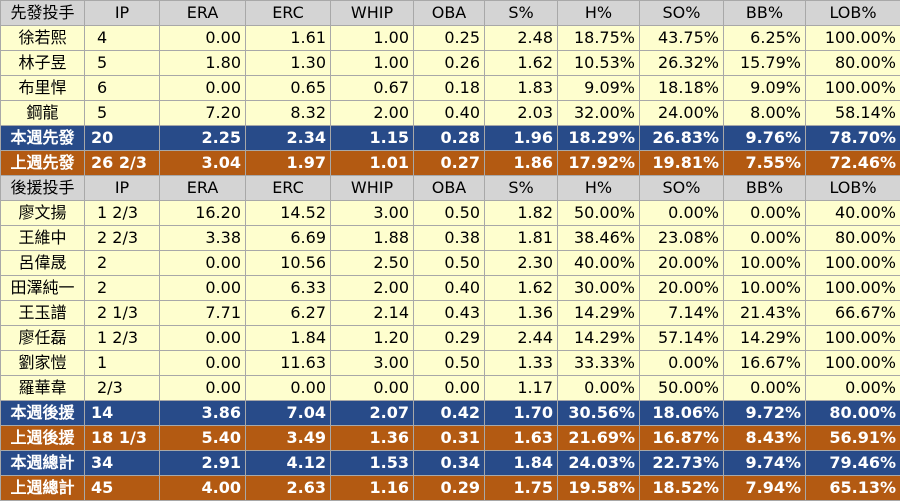 The image size is (900, 503). What do you see at coordinates (288, 238) in the screenshot?
I see `stat-cell: 6.69` at bounding box center [288, 238].